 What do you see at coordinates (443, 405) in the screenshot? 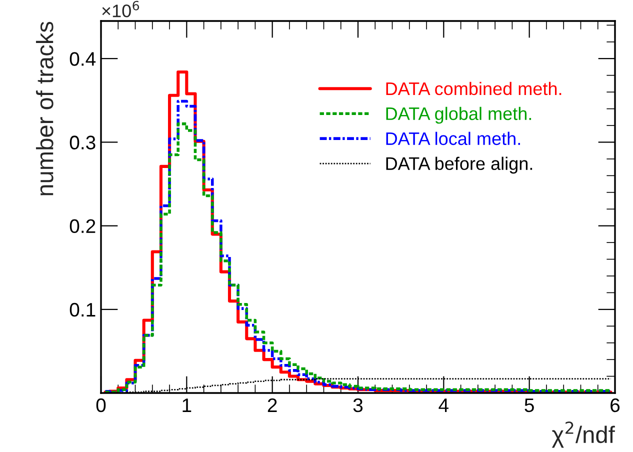
I see `x-tick-label: 4` at bounding box center [443, 405].